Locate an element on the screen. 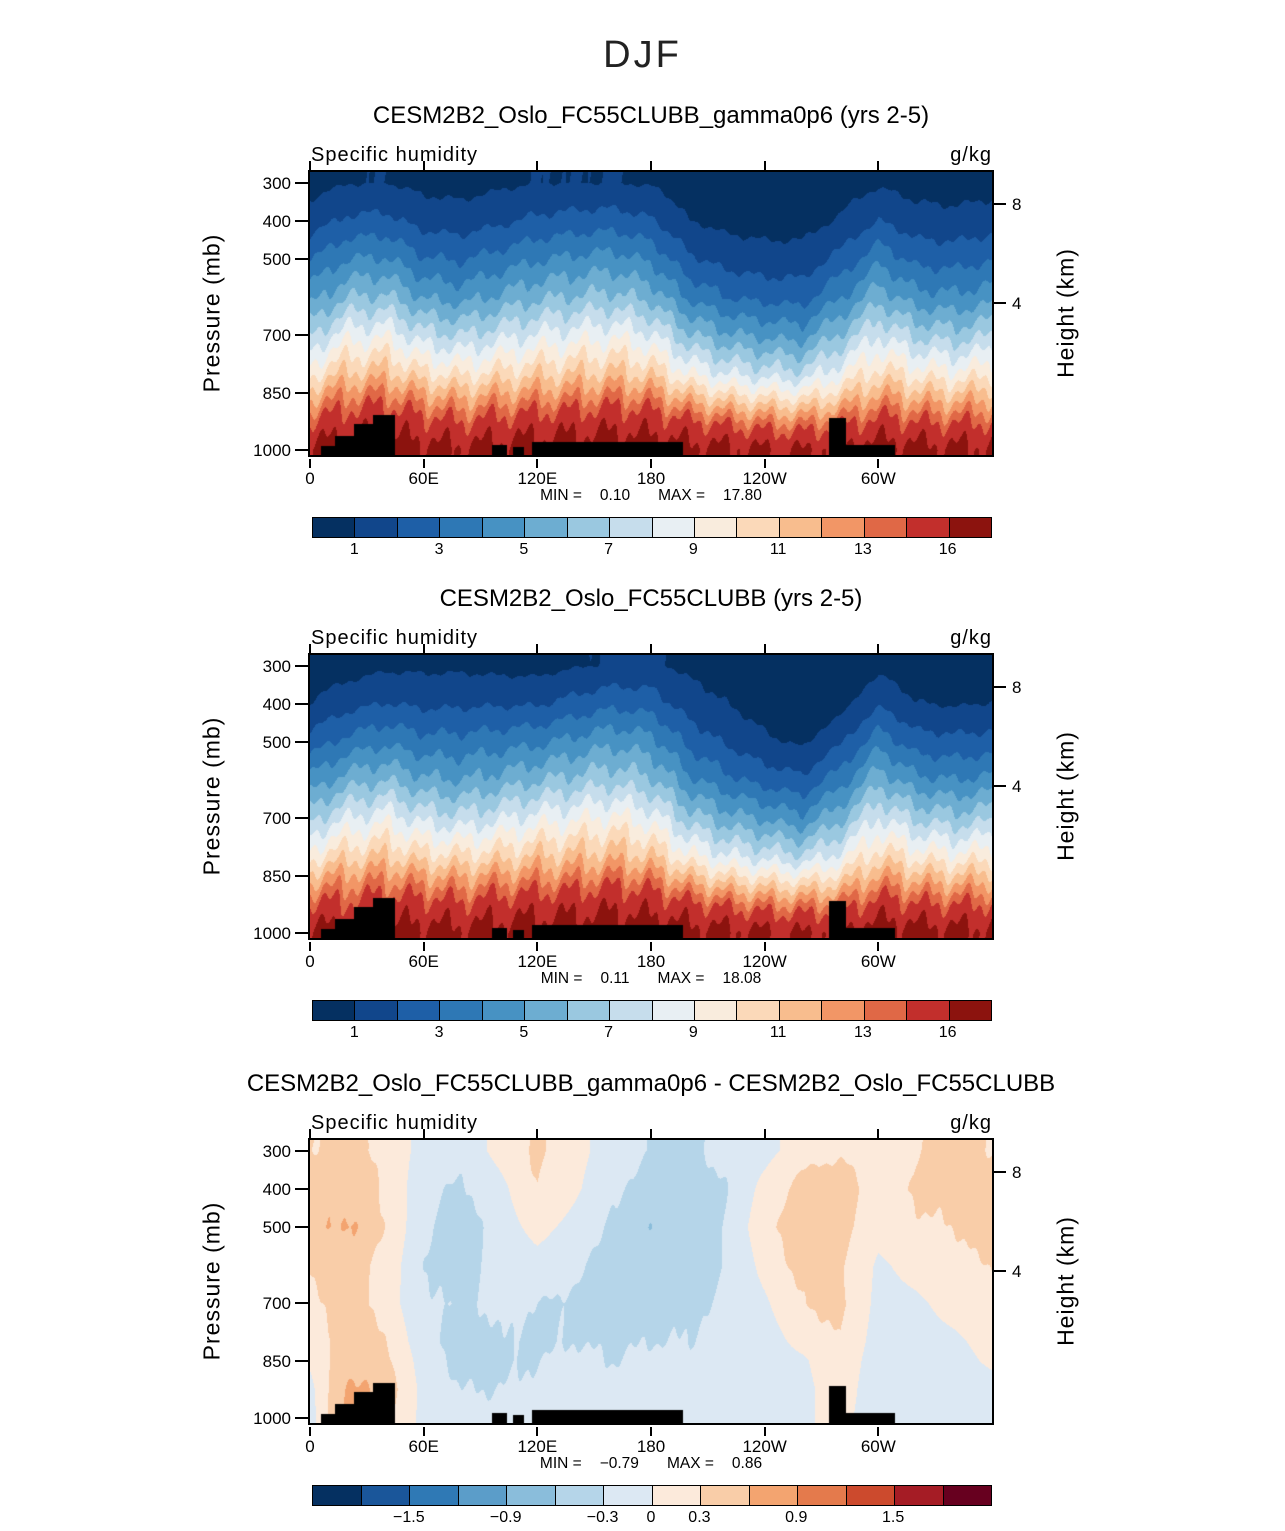 This screenshot has height=1531, width=1285. minmax-readout: MIN = 0.11 MAX = 18.08 is located at coordinates (651, 979).